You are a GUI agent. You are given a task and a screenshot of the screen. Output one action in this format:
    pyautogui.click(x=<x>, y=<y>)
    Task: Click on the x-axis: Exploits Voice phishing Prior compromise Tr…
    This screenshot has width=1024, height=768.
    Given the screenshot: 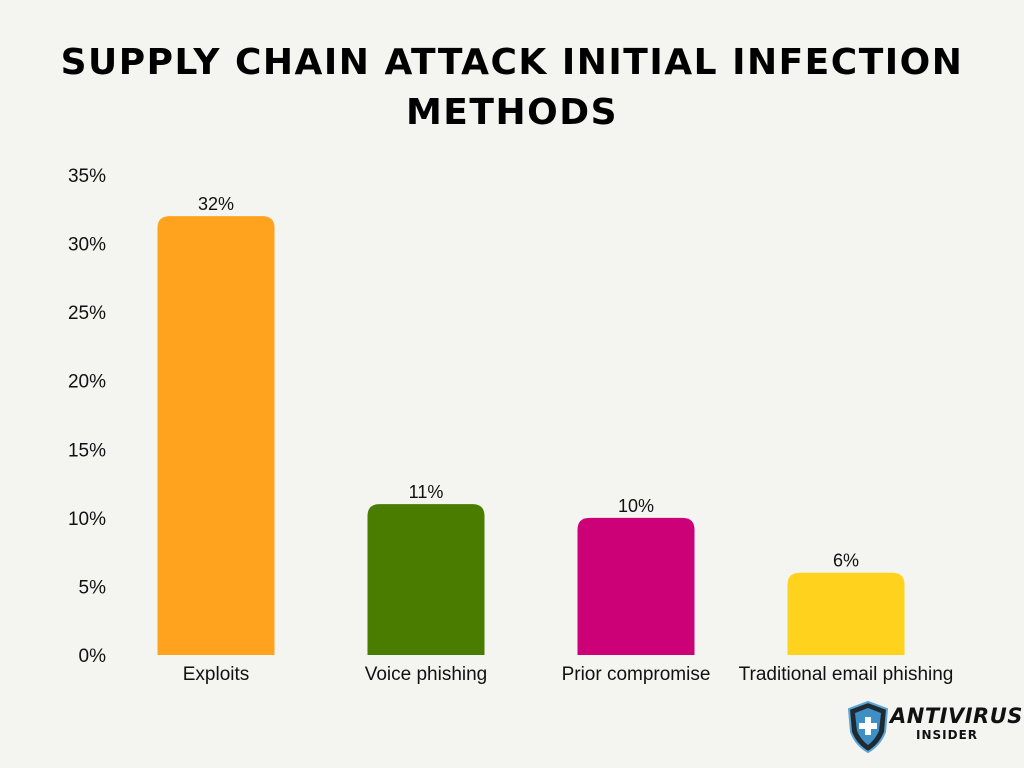 What is the action you would take?
    pyautogui.click(x=568, y=674)
    